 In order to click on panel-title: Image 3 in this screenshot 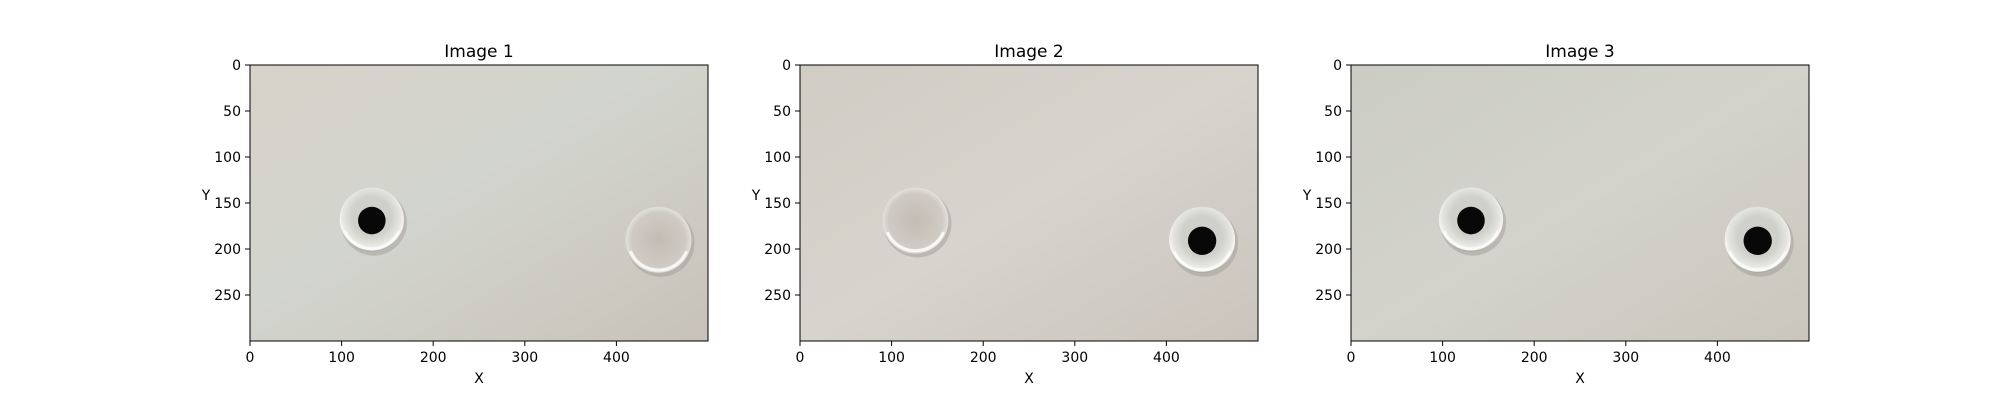, I will do `click(1579, 52)`.